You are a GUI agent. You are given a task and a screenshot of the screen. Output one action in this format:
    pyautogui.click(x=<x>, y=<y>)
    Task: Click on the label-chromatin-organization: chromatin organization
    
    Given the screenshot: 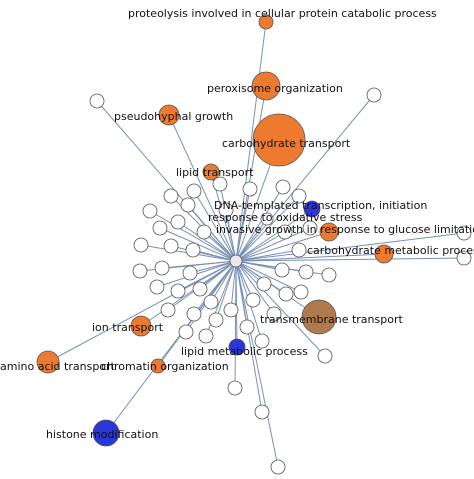 What is the action you would take?
    pyautogui.click(x=165, y=366)
    